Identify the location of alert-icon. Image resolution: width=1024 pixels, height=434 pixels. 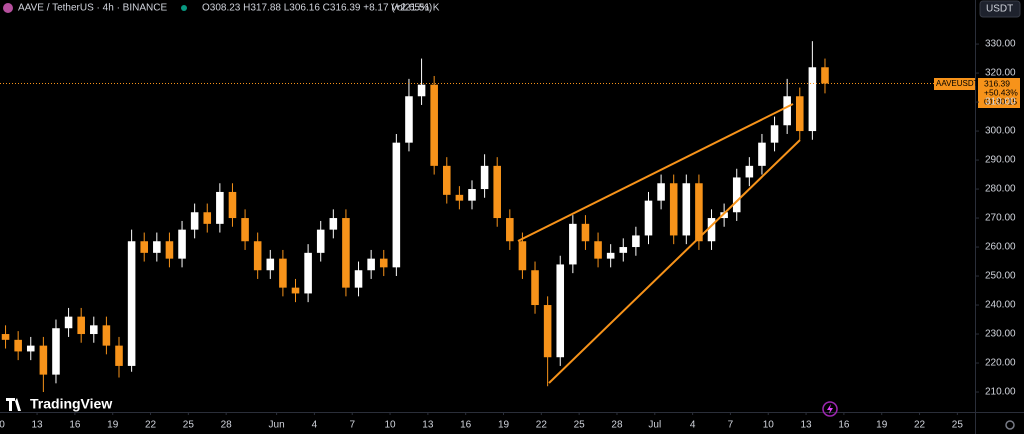
(830, 409).